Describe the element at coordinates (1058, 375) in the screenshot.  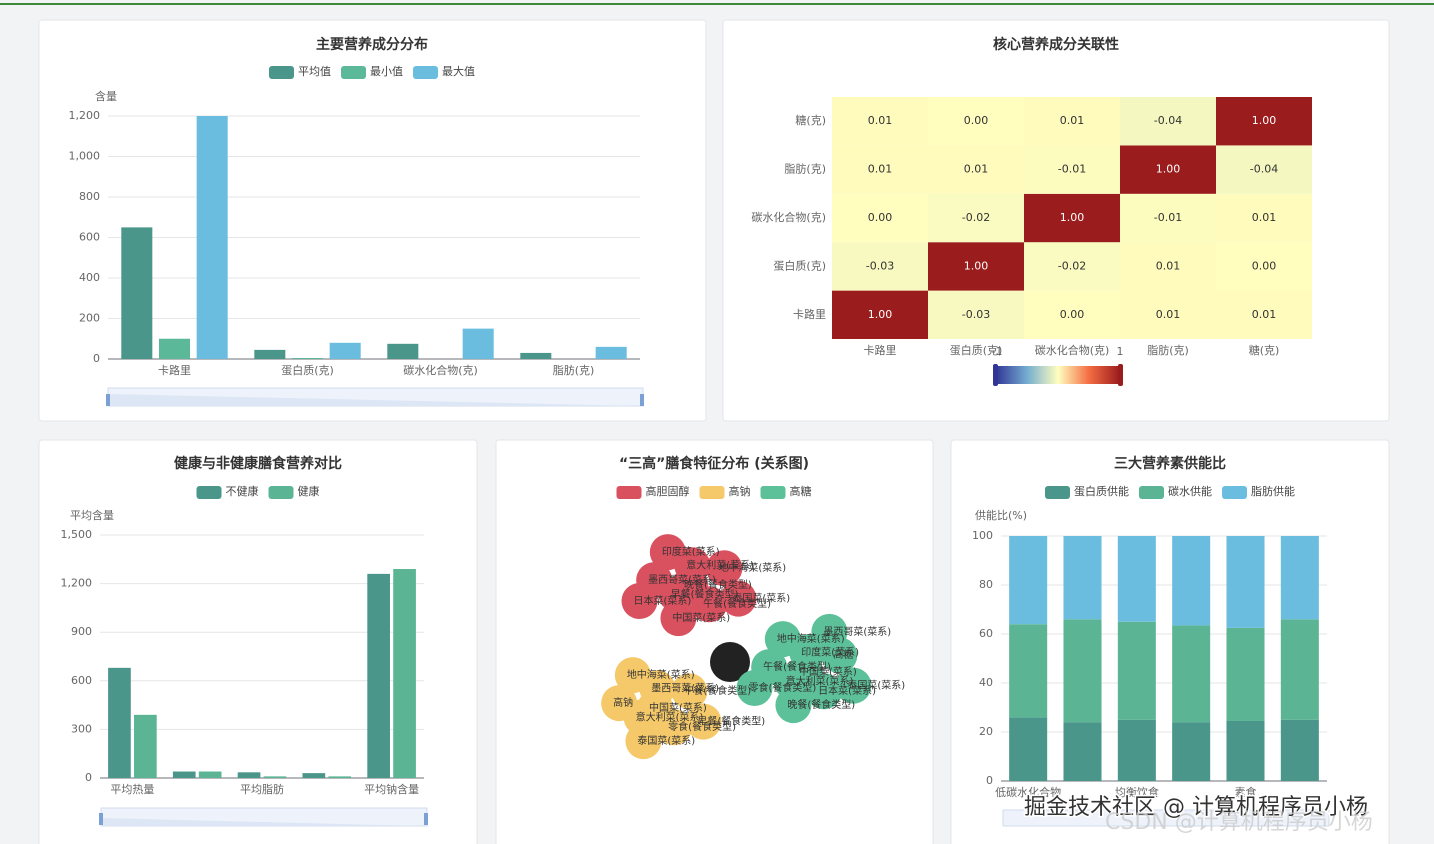
I see `visual-map` at that location.